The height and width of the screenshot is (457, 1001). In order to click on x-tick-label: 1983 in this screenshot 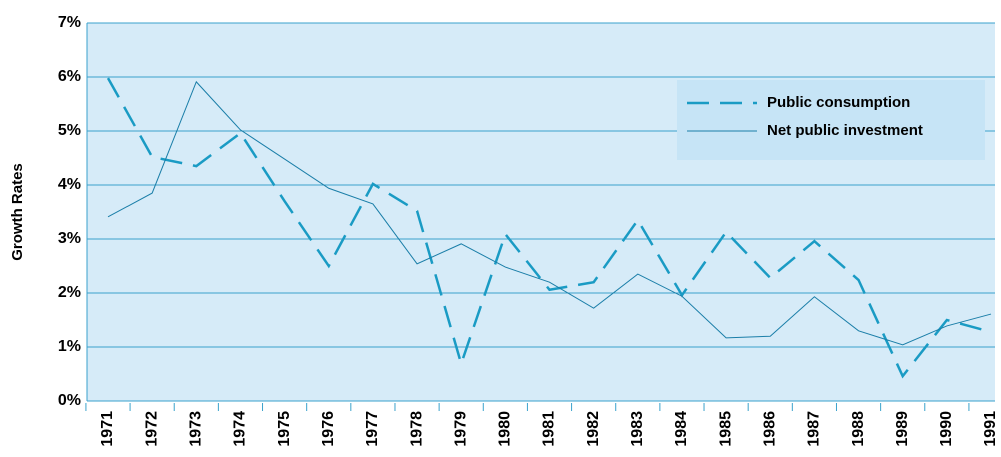, I will do `click(637, 429)`.